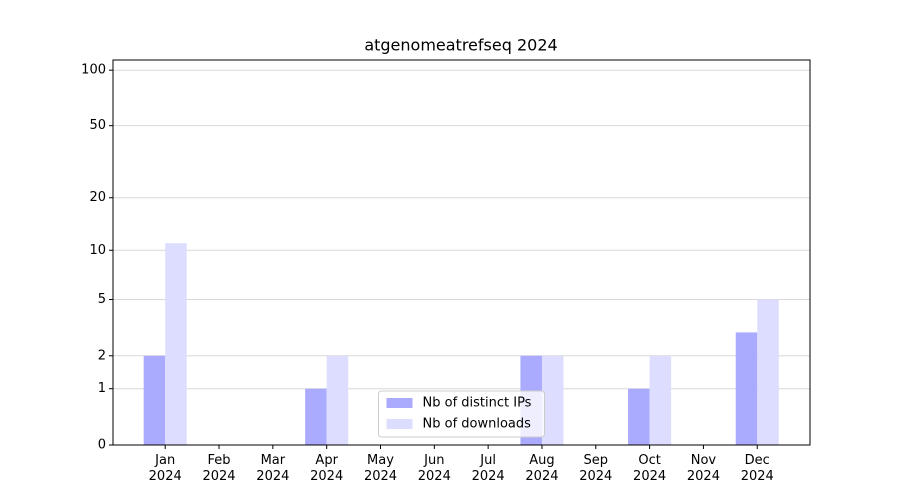 The height and width of the screenshot is (500, 900). Describe the element at coordinates (165, 468) in the screenshot. I see `x-tick-label: Jan 2024` at that location.